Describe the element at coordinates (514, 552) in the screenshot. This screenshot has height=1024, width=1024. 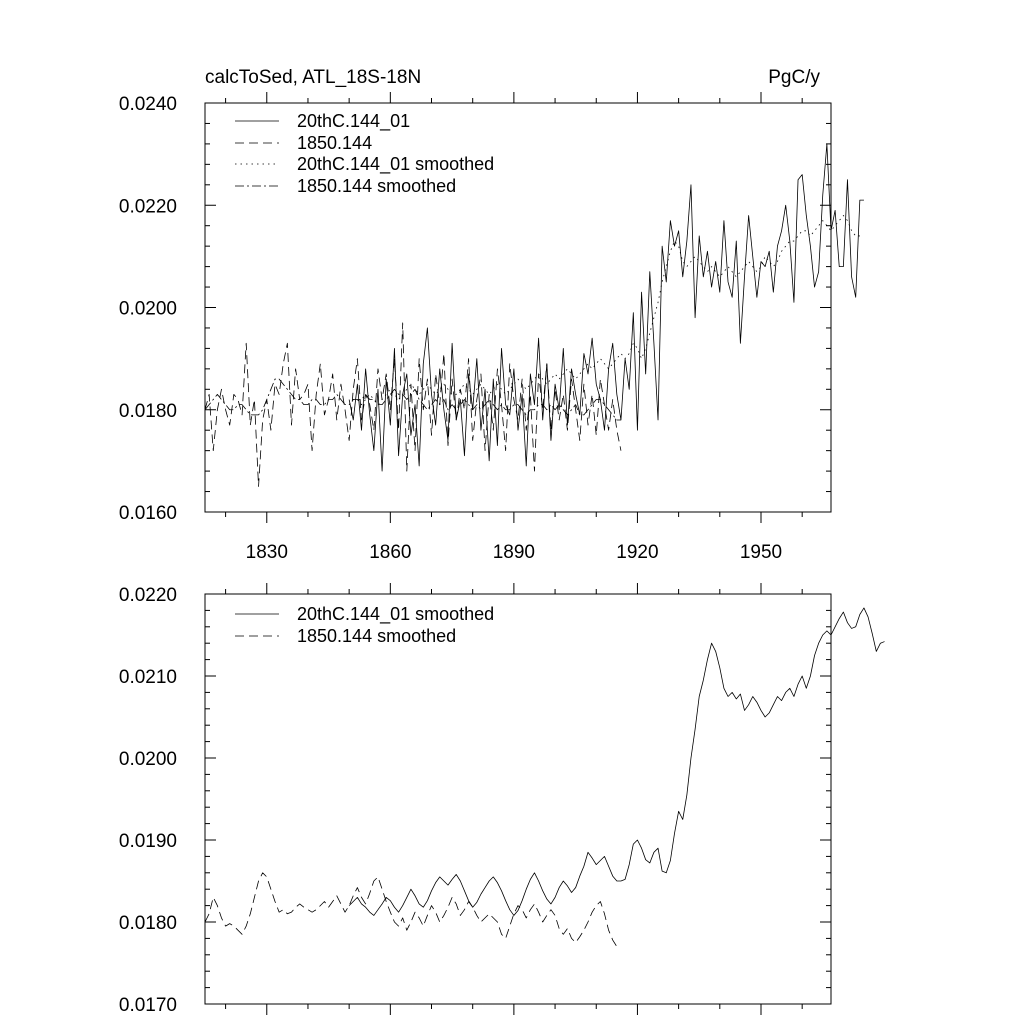
I see `x-tick-label: 1890` at that location.